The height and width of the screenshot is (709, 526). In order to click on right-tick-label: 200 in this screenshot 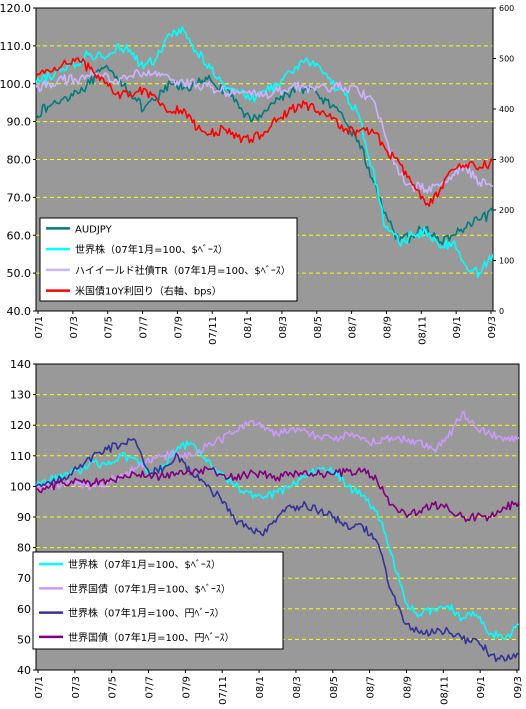, I will do `click(506, 210)`.